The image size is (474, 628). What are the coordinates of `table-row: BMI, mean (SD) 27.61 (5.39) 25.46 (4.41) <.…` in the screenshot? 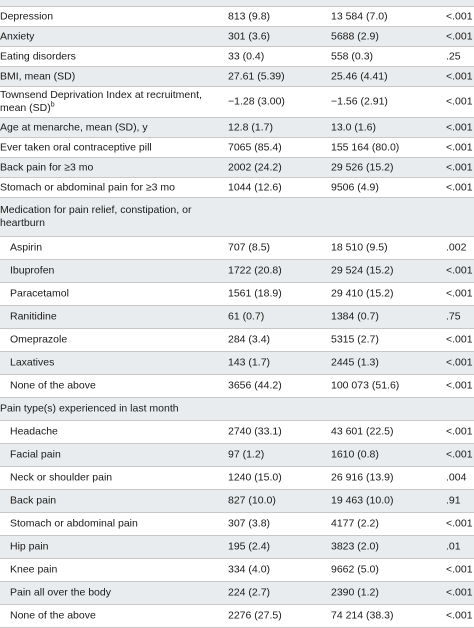 It's located at (237, 77).